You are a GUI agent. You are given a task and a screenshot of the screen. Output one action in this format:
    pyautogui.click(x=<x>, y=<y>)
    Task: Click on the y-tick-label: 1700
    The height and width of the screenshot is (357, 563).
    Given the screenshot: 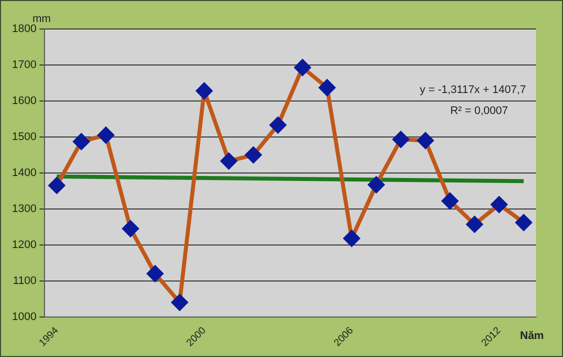 What is the action you would take?
    pyautogui.click(x=24, y=65)
    